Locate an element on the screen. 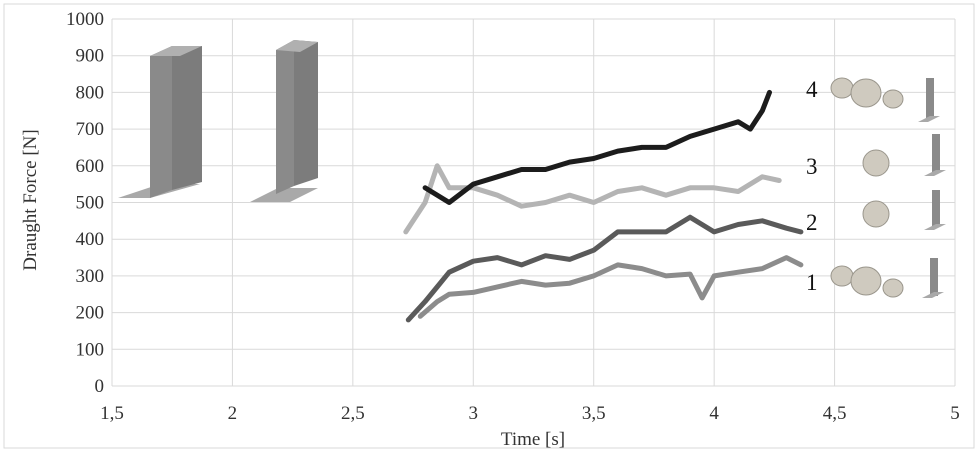 This screenshot has height=452, width=978. y-tick-labels: 0 100 200 300 400 500 600 700 800 900 1000 is located at coordinates (85, 203).